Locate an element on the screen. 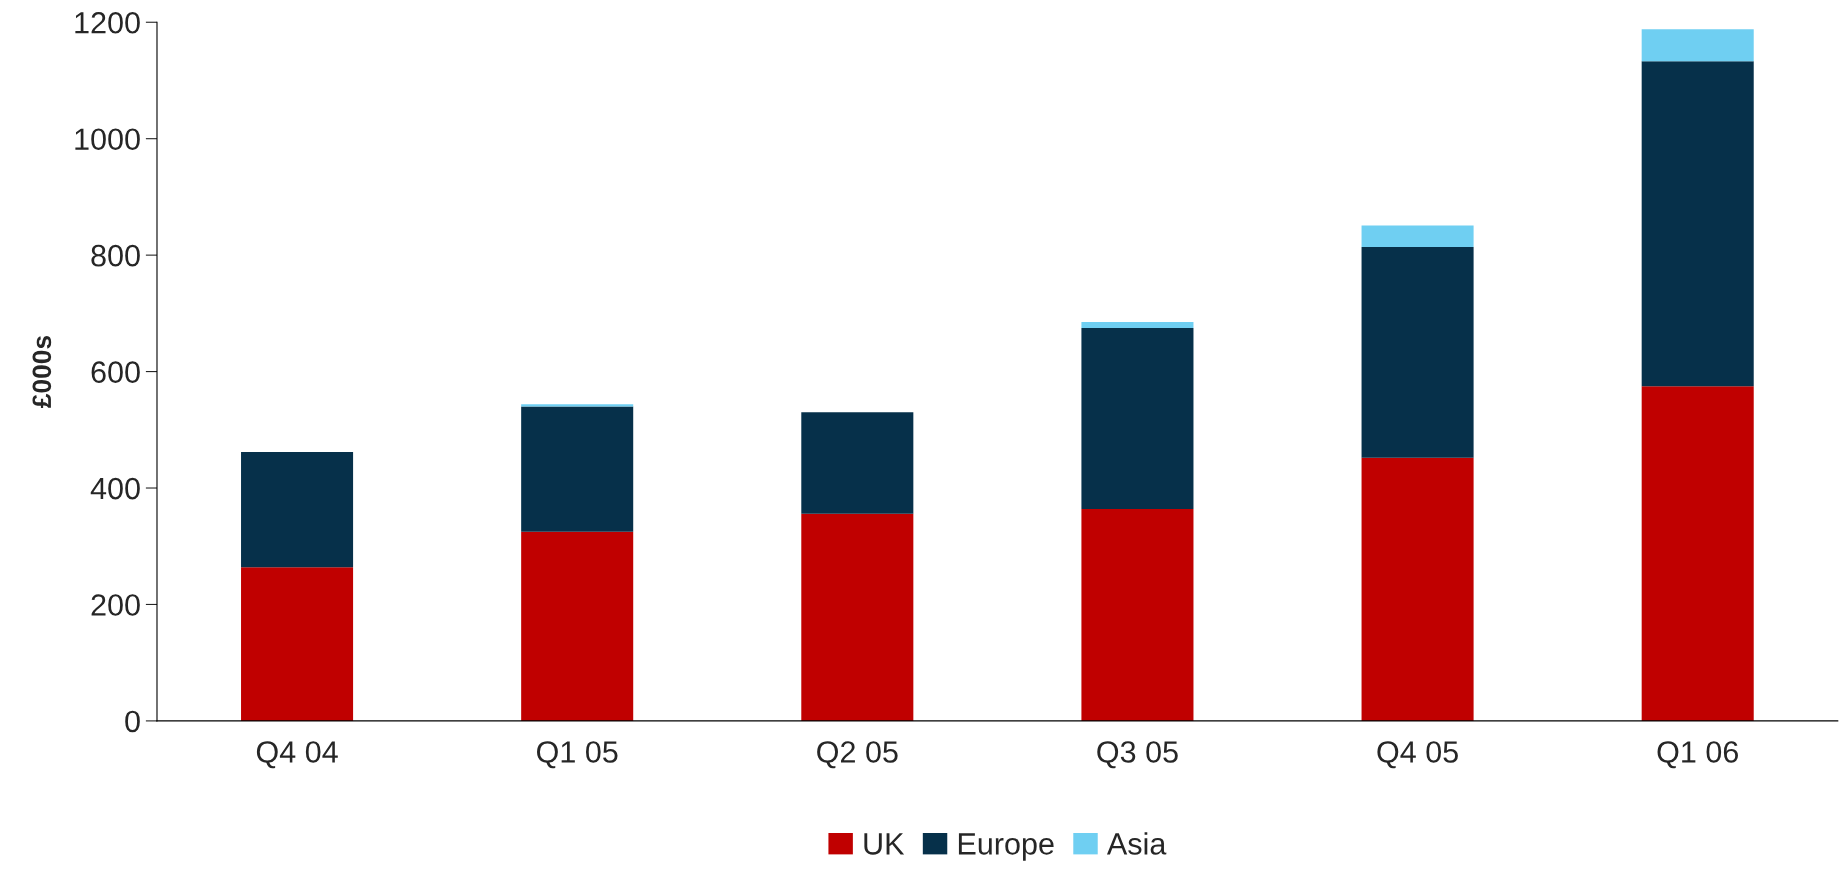  y-tick-label: 800 is located at coordinates (115, 255).